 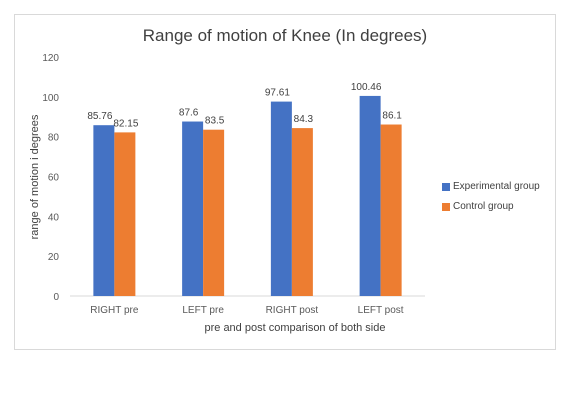 I want to click on data-label-control: 84.3, so click(x=304, y=119).